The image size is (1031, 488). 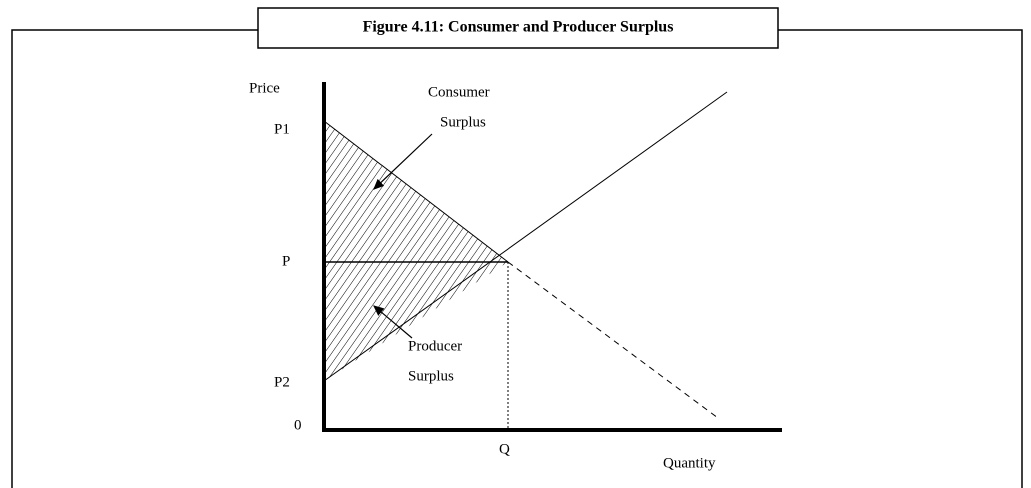 I want to click on price-label: P1, so click(x=282, y=129).